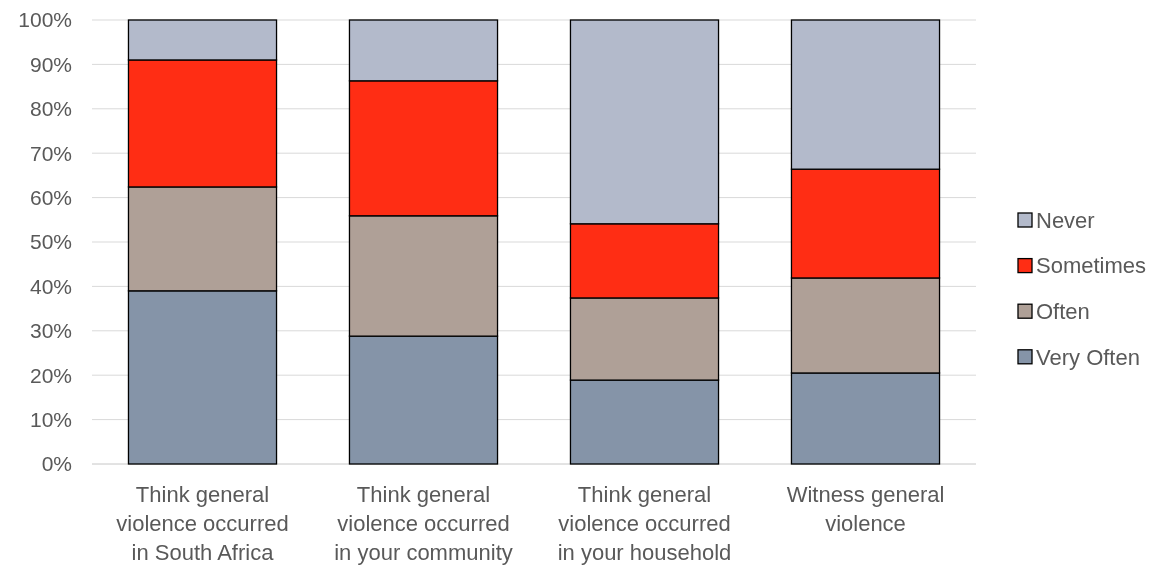 This screenshot has height=571, width=1176. What do you see at coordinates (50, 375) in the screenshot?
I see `y-tick-label: 20%` at bounding box center [50, 375].